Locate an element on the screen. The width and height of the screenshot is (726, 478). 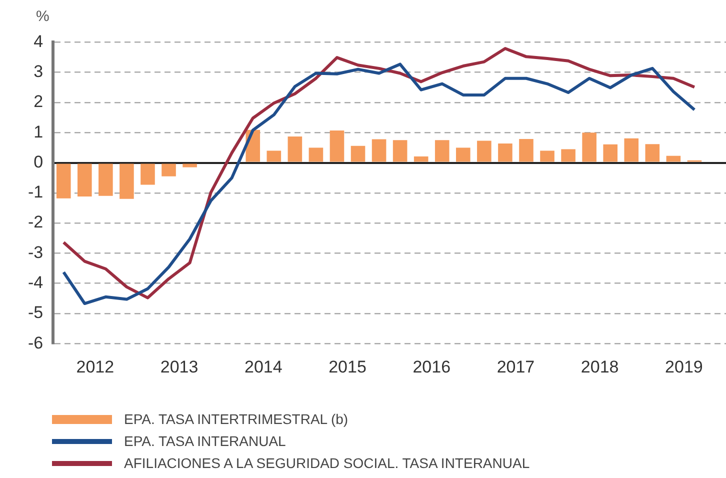
y-tick-label: -2 is located at coordinates (36, 222).